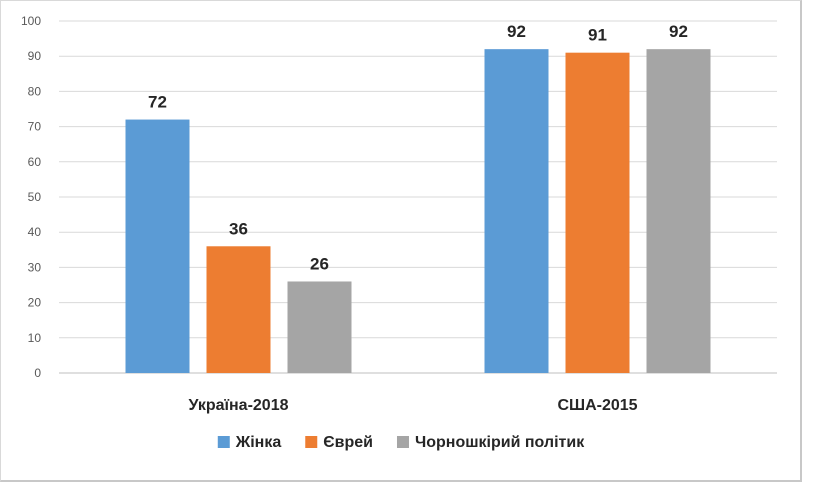  Describe the element at coordinates (238, 228) in the screenshot. I see `data-label: 36` at that location.